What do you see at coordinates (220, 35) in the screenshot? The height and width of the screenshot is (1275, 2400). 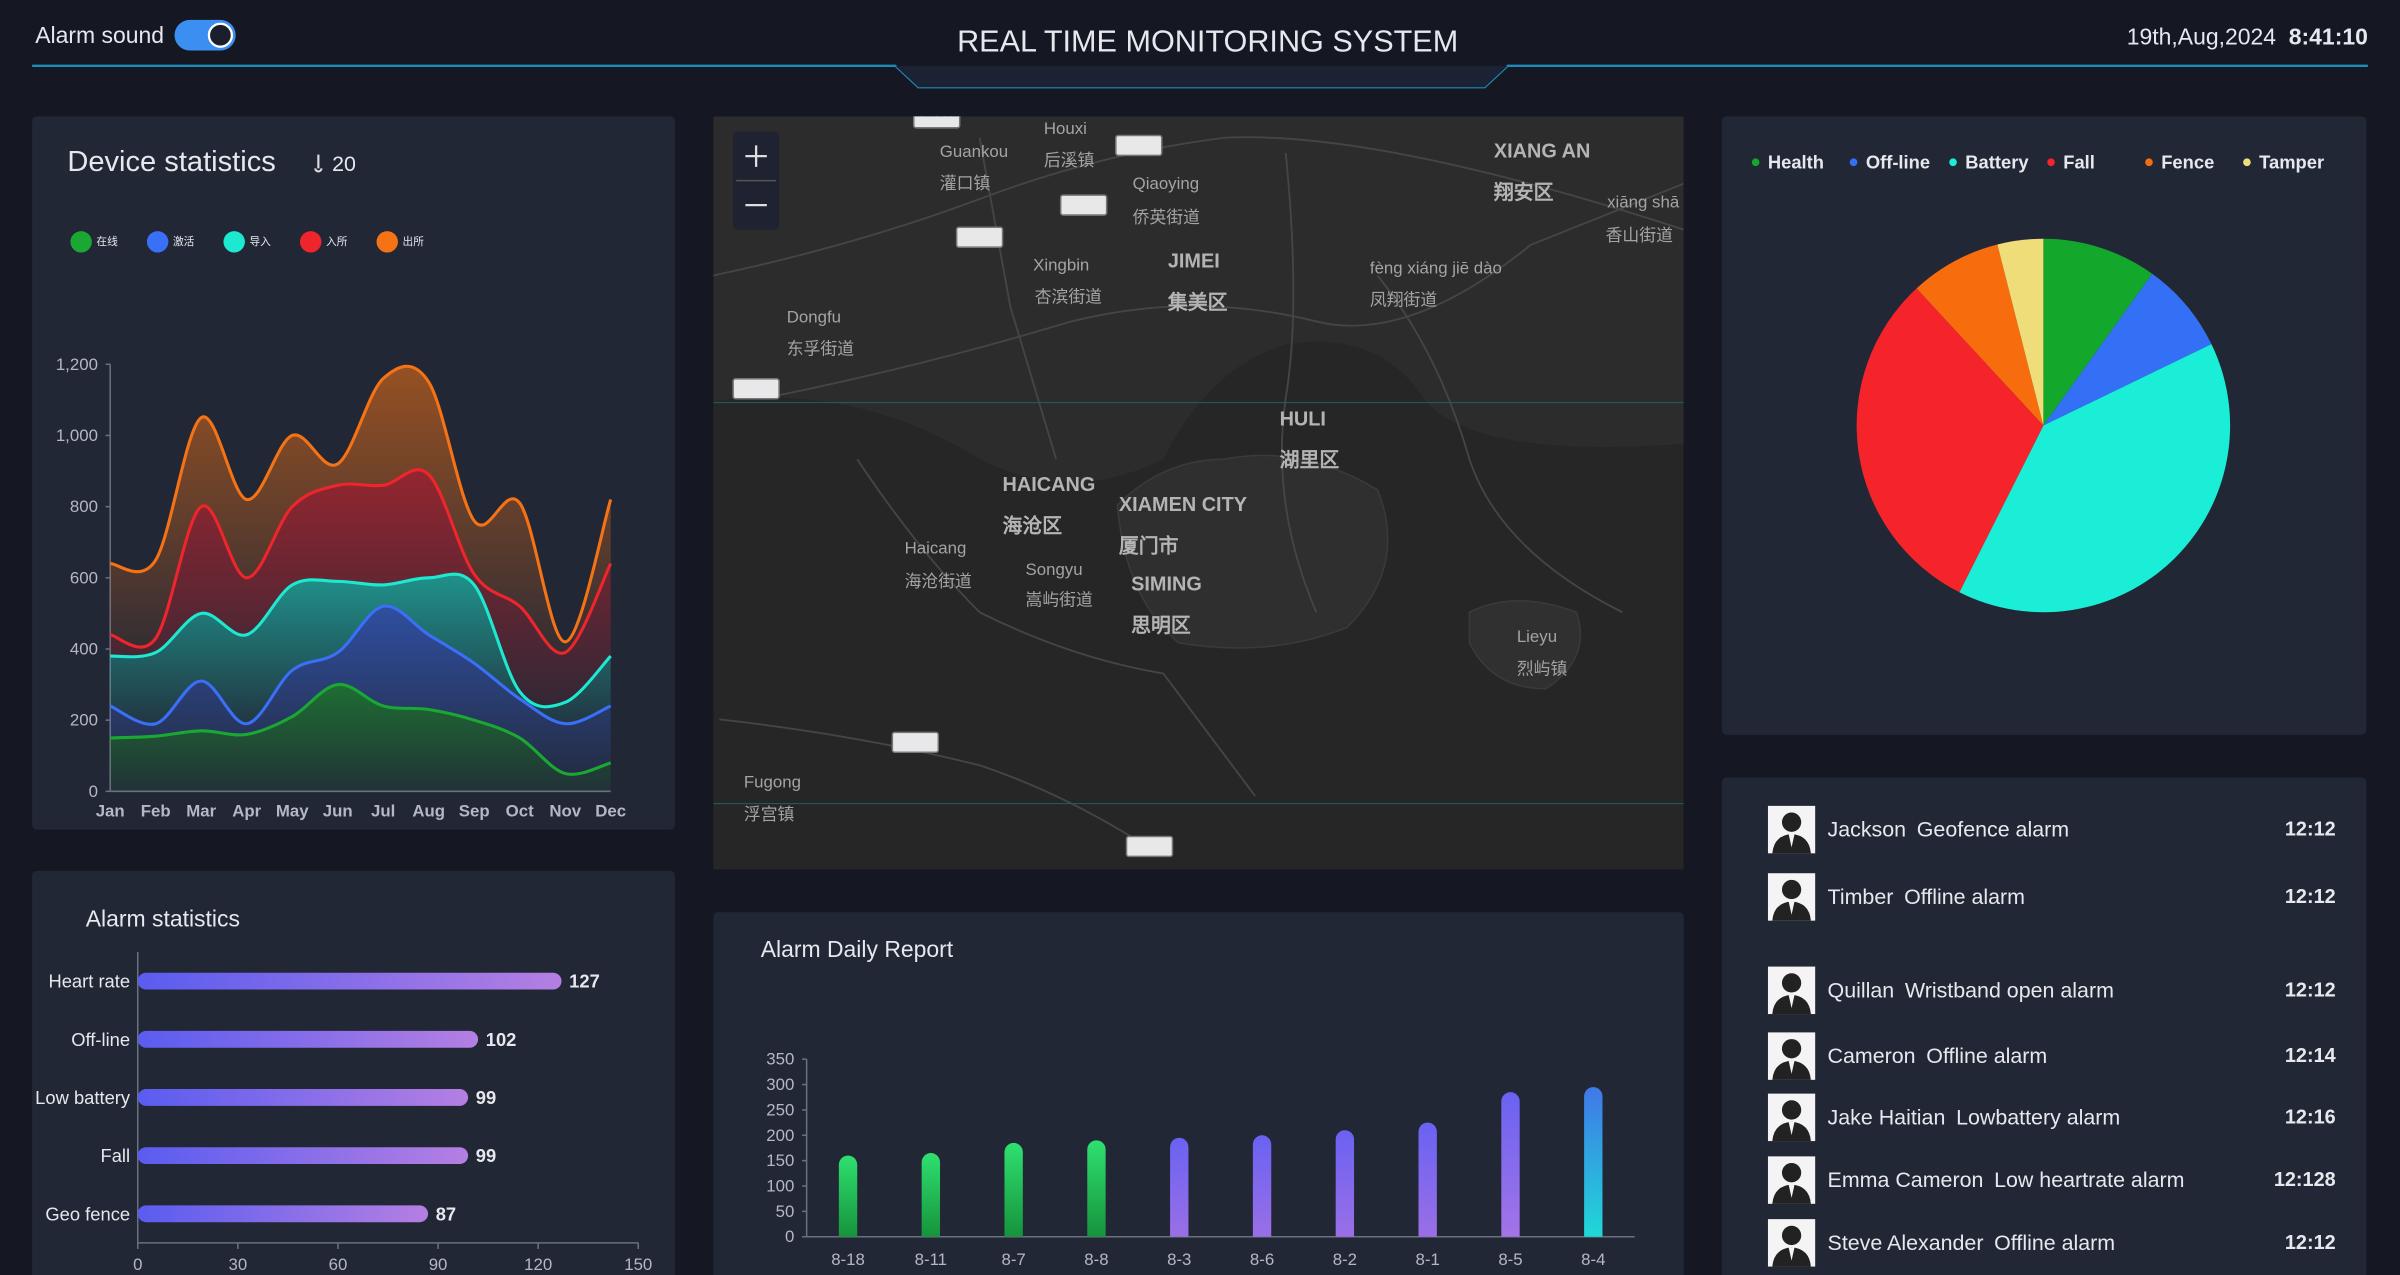 I see `toggle-knob` at bounding box center [220, 35].